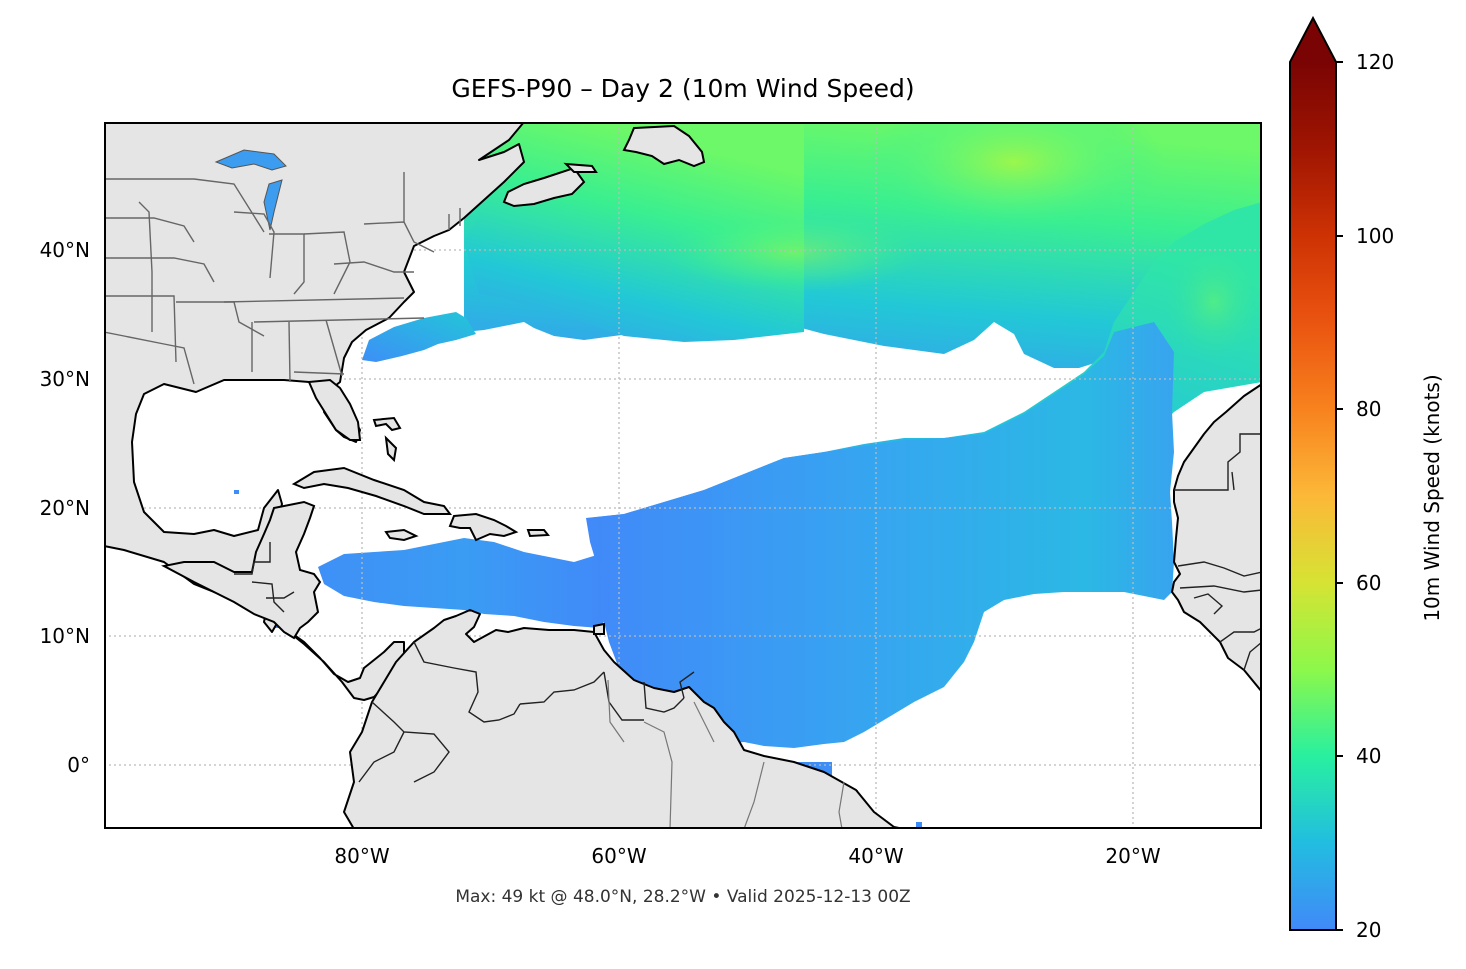  What do you see at coordinates (483, 527) in the screenshot?
I see `land-hispaniola` at bounding box center [483, 527].